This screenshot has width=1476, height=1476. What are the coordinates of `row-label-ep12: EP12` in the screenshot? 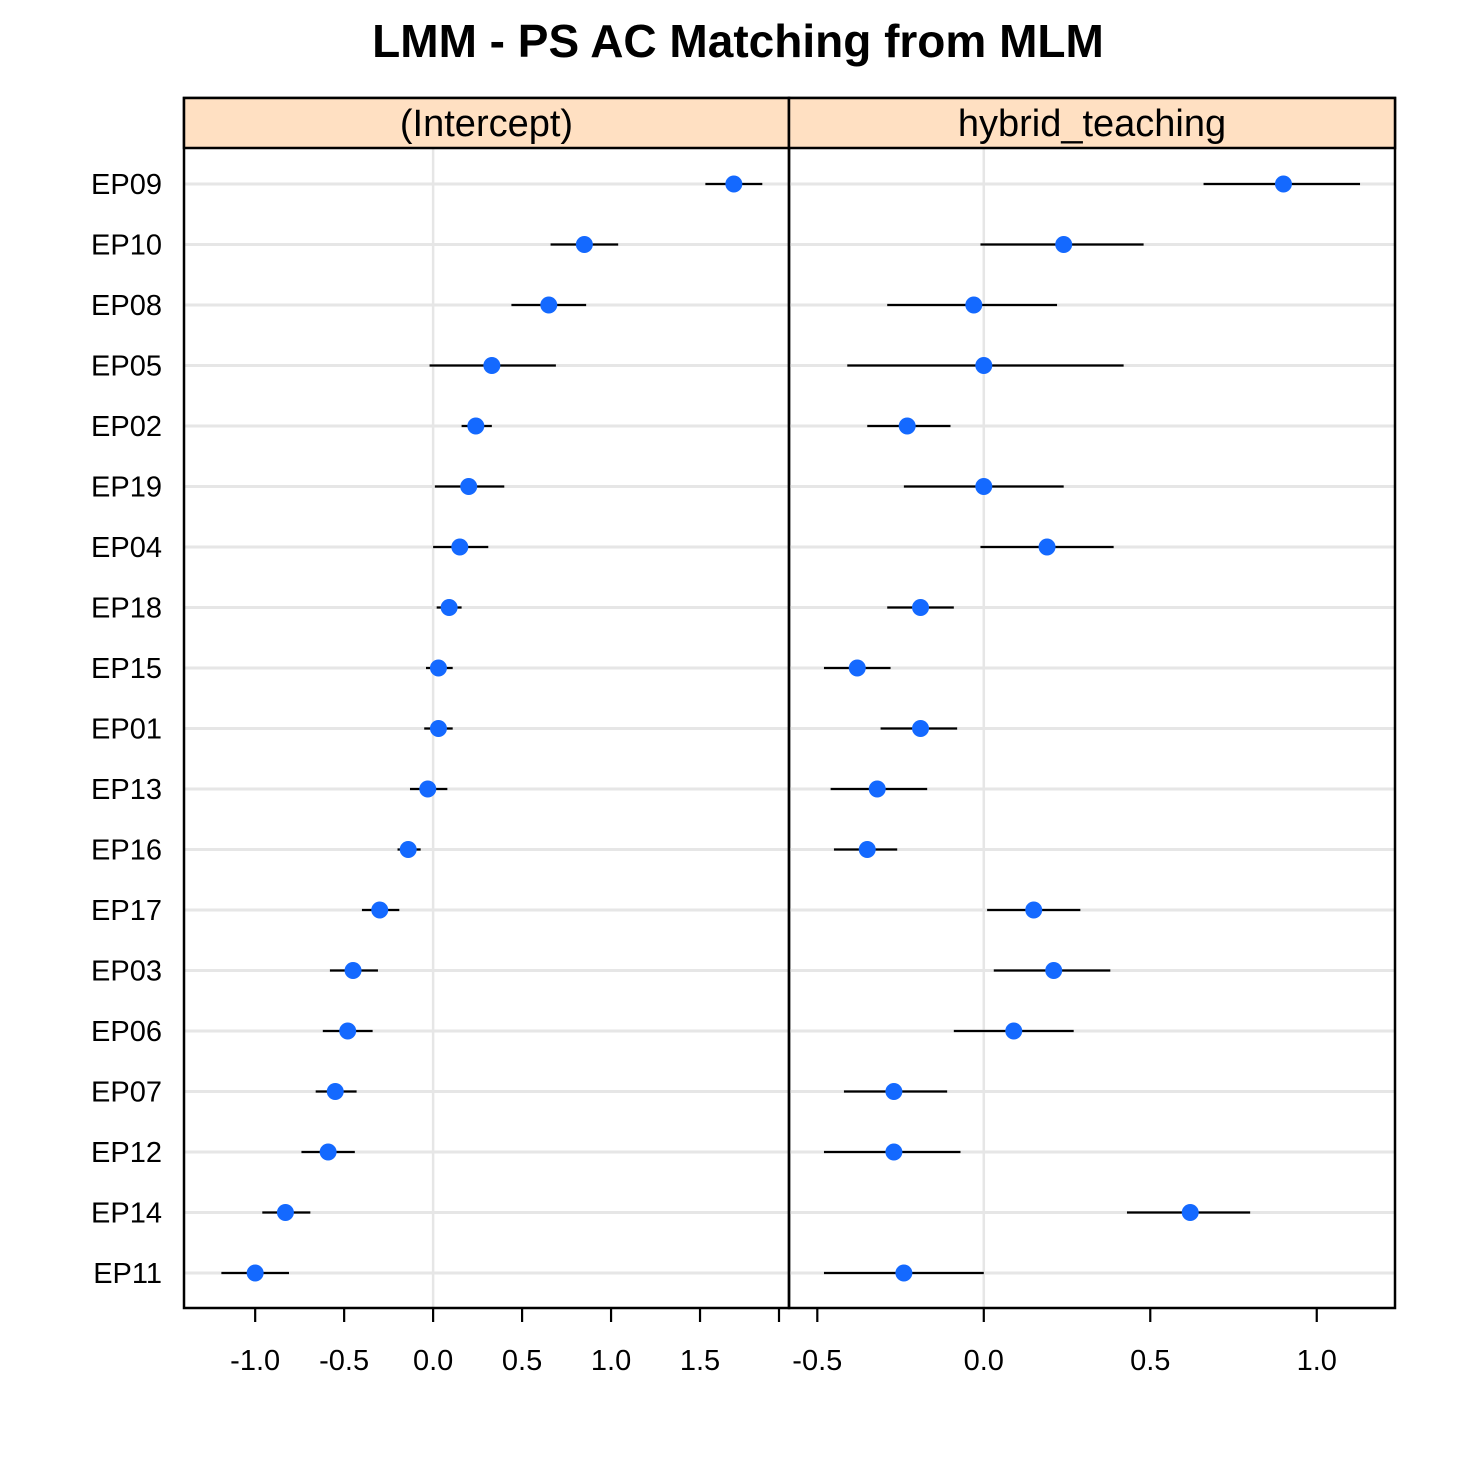 It's located at (126, 1153).